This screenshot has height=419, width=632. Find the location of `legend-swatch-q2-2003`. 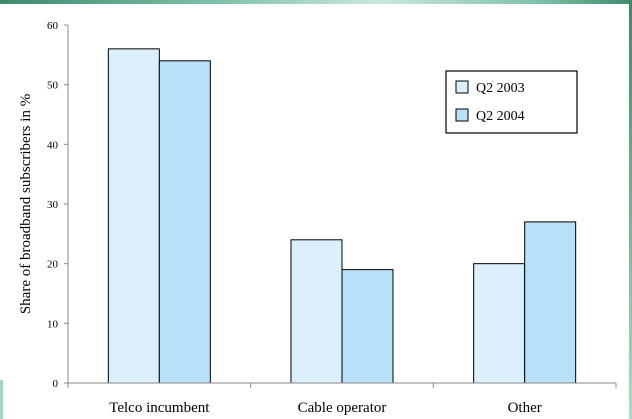

legend-swatch-q2-2003 is located at coordinates (462, 87).